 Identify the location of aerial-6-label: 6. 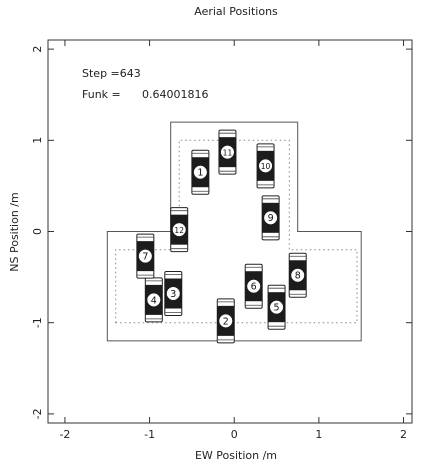
(254, 287).